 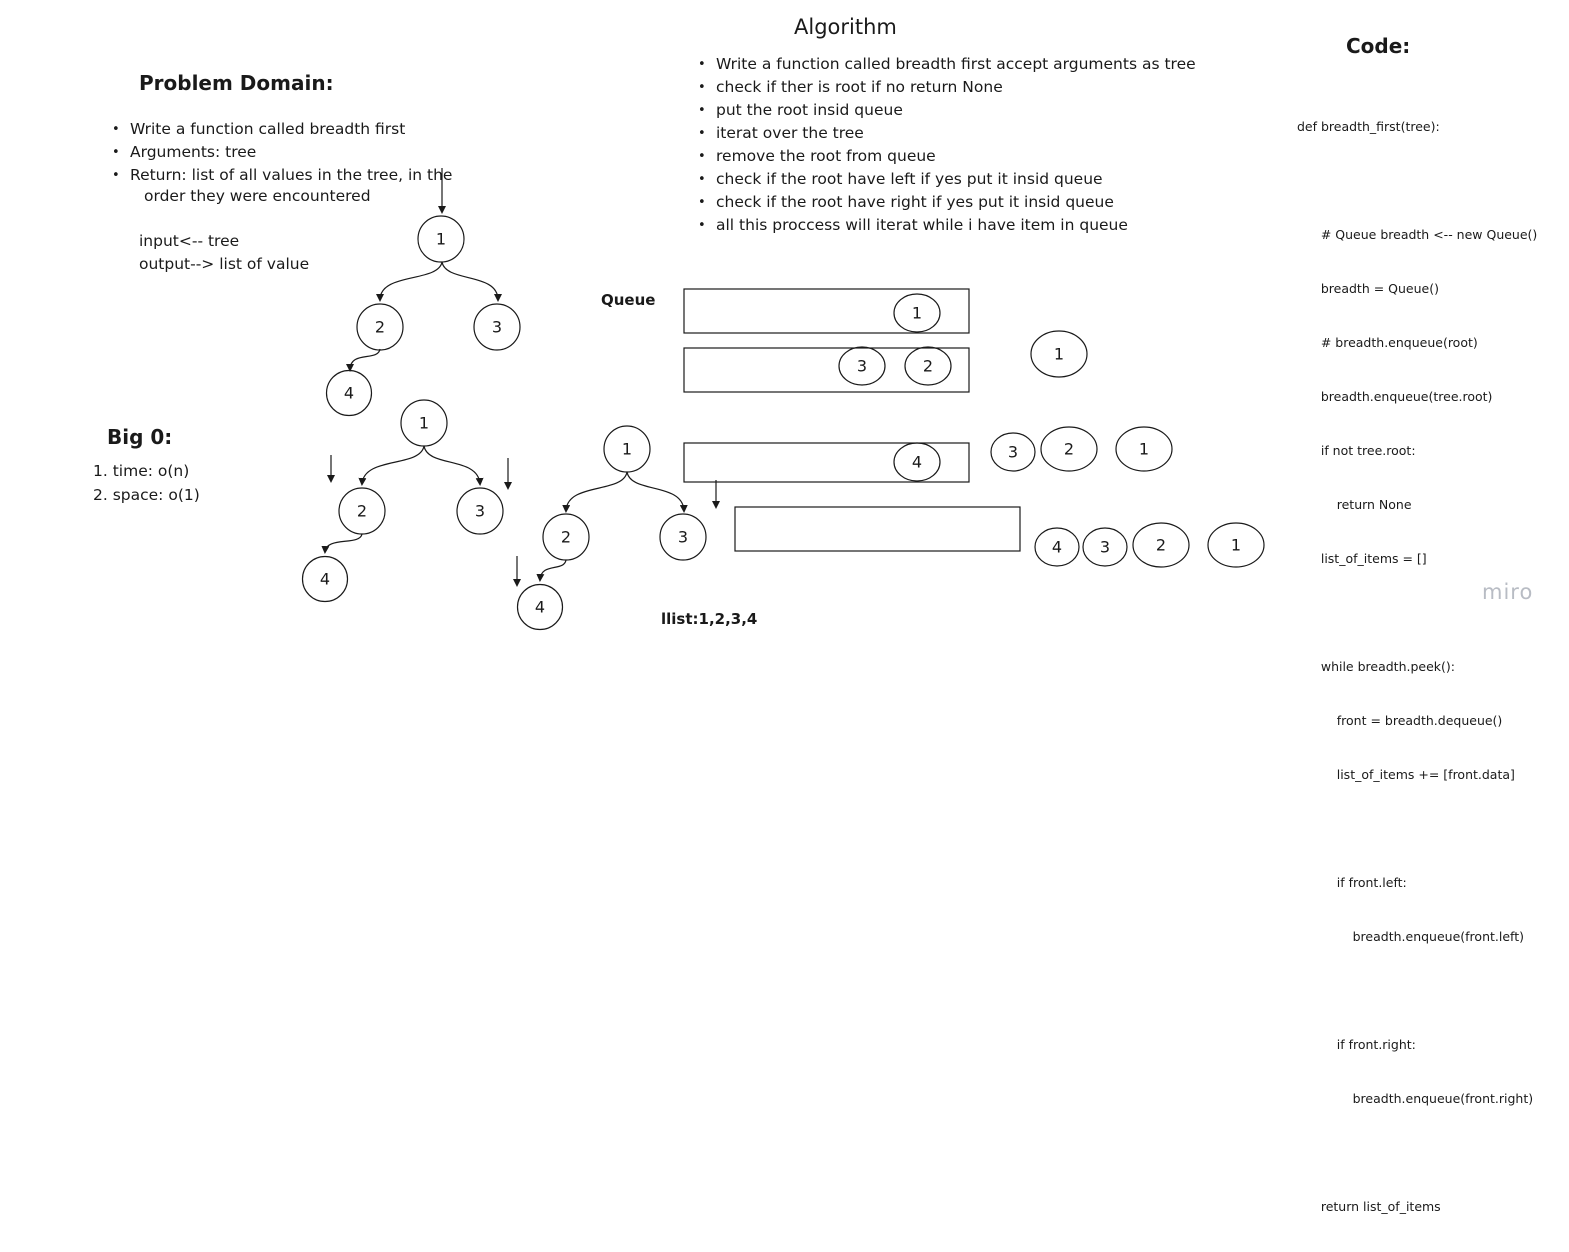 What do you see at coordinates (236, 83) in the screenshot?
I see `problem-domain-title: Problem Domain:` at bounding box center [236, 83].